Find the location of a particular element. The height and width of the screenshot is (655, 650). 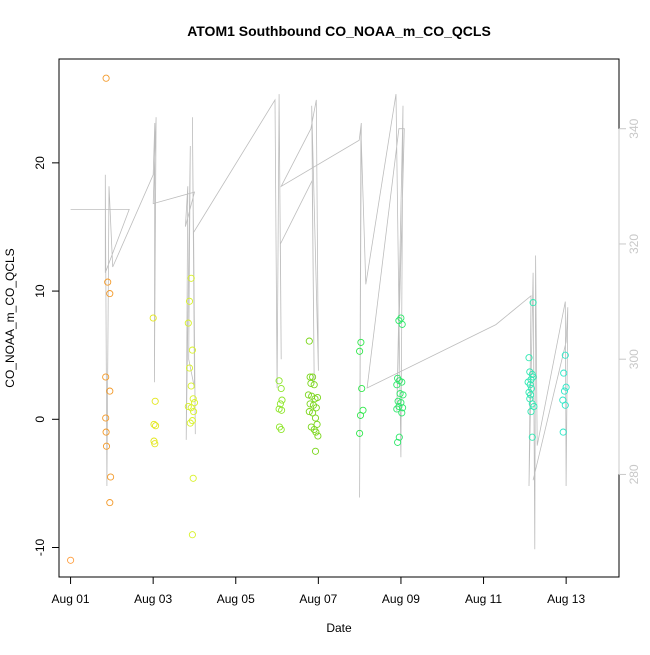

y-axis: -10 0 10 20 is located at coordinates (46, 356).